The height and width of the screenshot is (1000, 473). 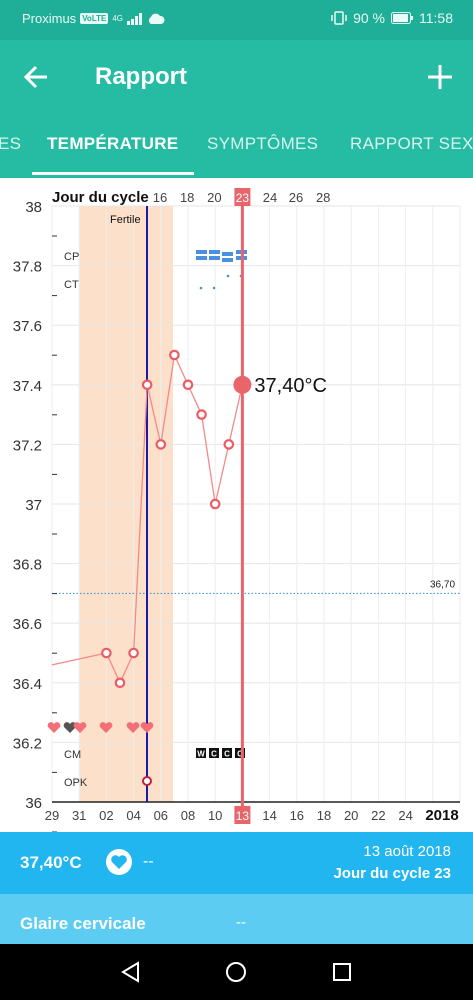 I want to click on top-tick-label: 16, so click(x=160, y=197).